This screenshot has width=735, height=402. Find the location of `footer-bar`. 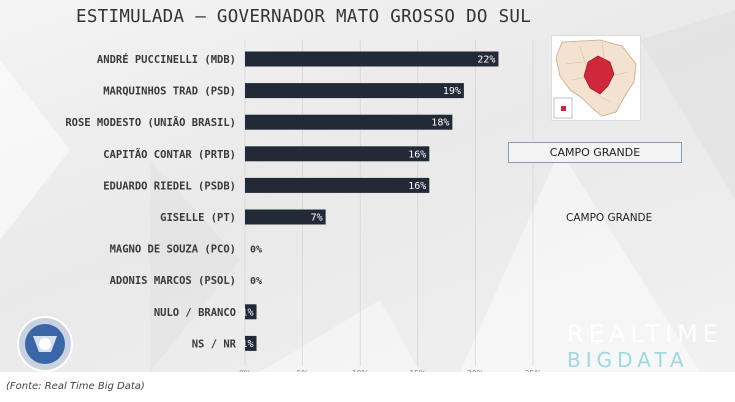

footer-bar is located at coordinates (367, 387).